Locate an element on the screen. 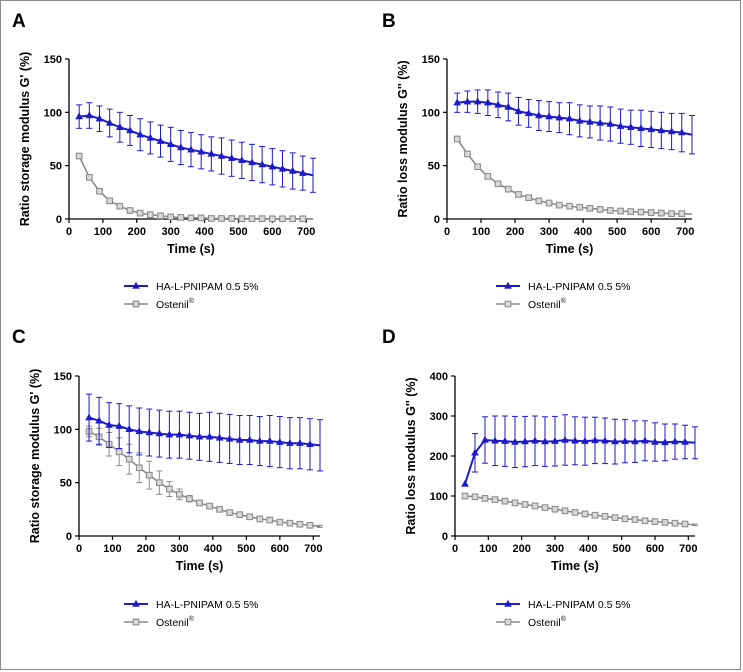 The width and height of the screenshot is (743, 672). panel-letter: C is located at coordinates (19, 337).